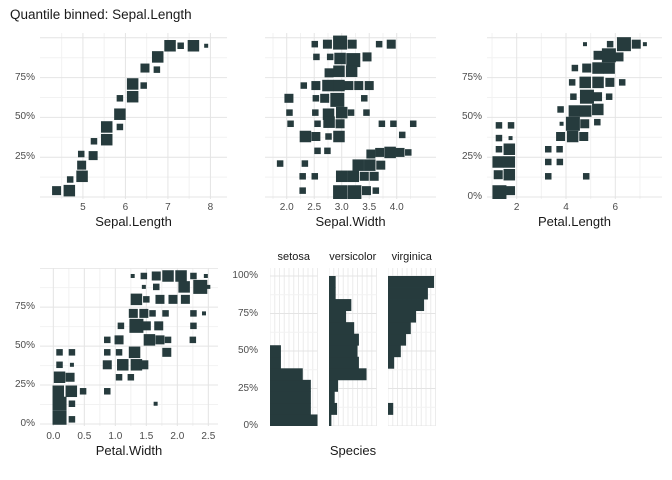 This screenshot has height=480, width=672. I want to click on facet-panel-setosa, so click(294, 347).